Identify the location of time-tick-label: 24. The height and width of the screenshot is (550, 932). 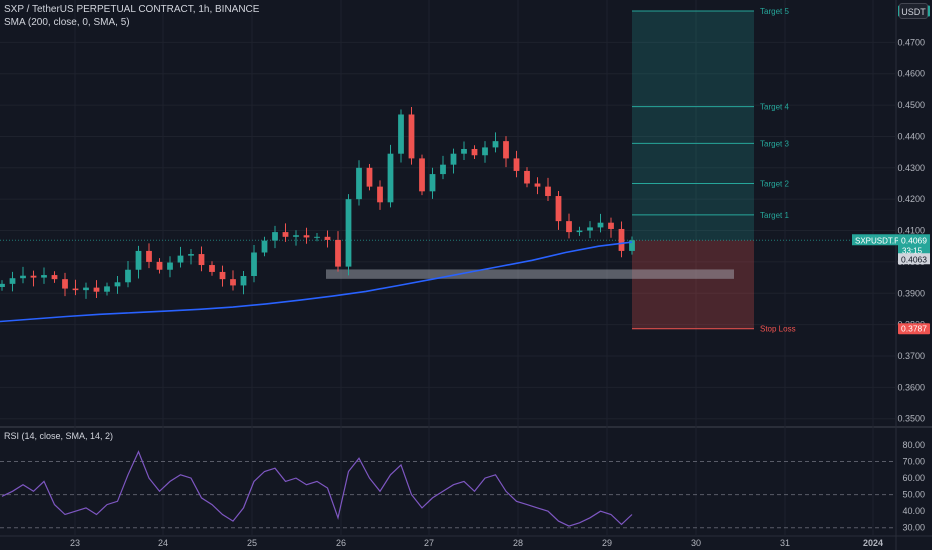
(163, 543).